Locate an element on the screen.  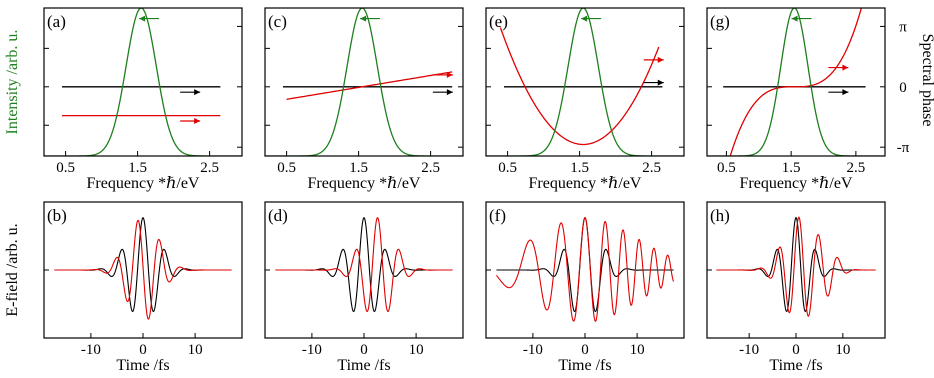
arrow-phase-c-1-head is located at coordinates (449, 74).